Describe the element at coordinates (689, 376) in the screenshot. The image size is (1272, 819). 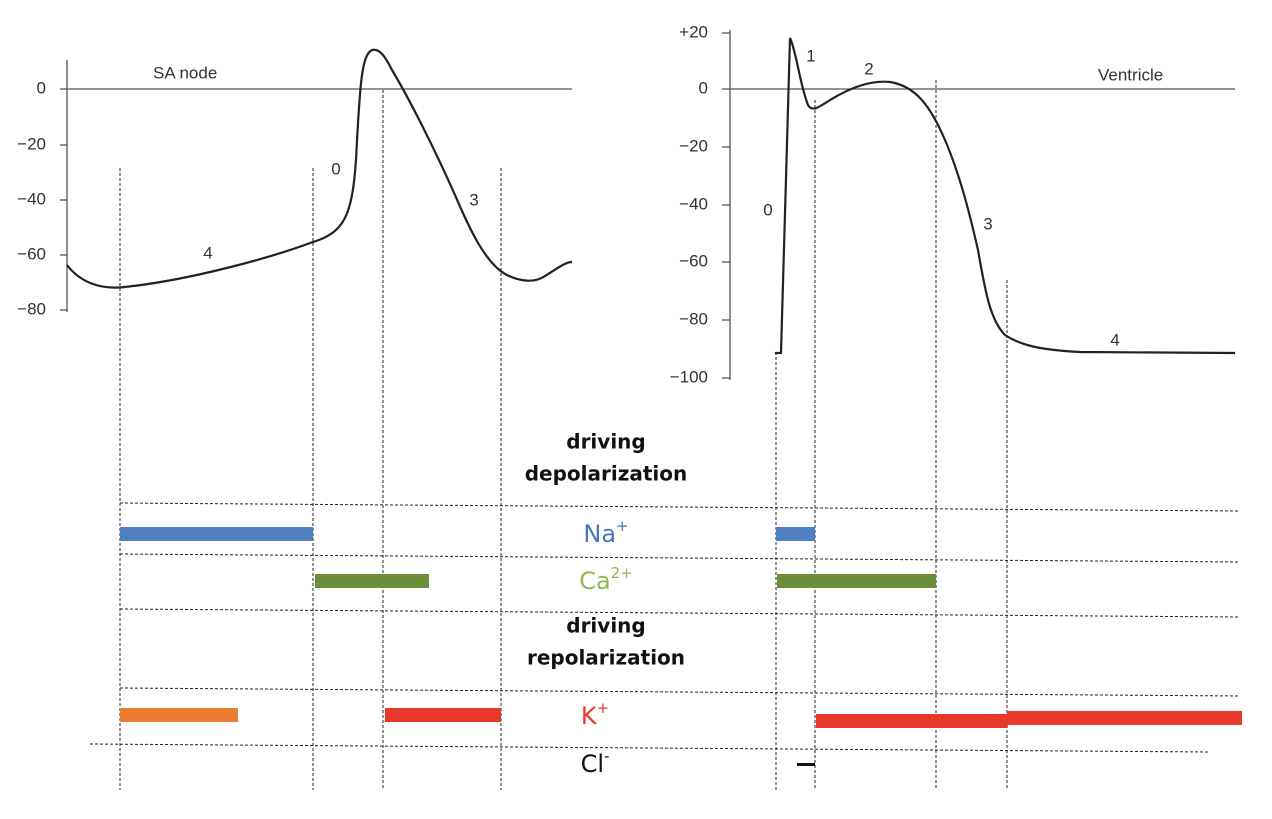
I see `y-tick-label: −100` at that location.